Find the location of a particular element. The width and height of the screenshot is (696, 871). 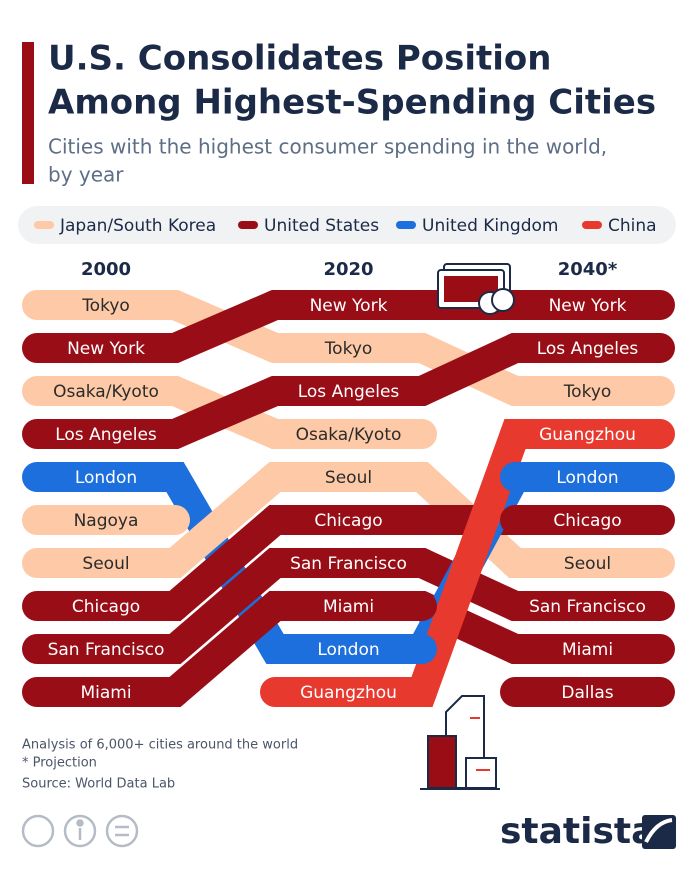

brand: statista is located at coordinates (577, 831).